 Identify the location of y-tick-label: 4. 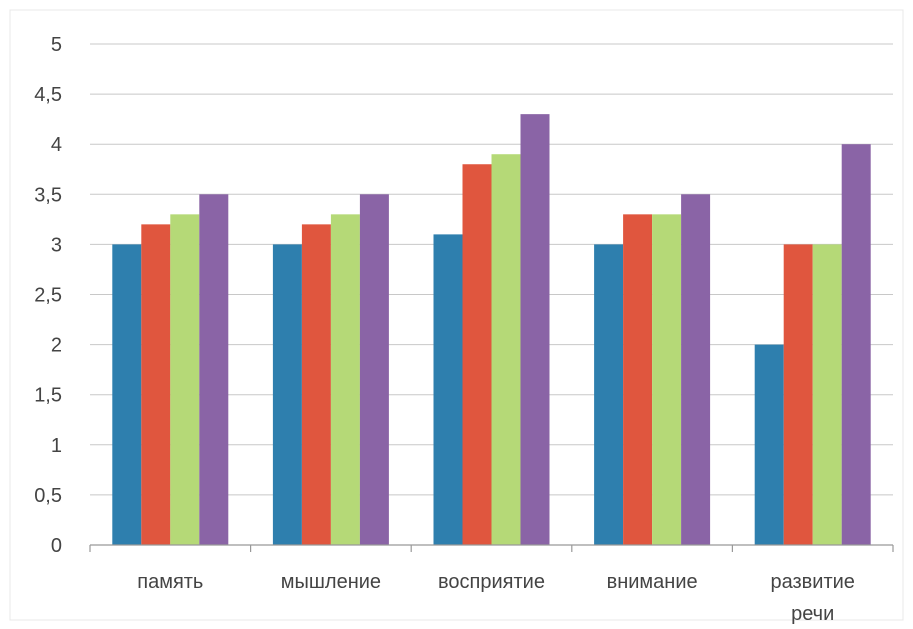
(56, 145).